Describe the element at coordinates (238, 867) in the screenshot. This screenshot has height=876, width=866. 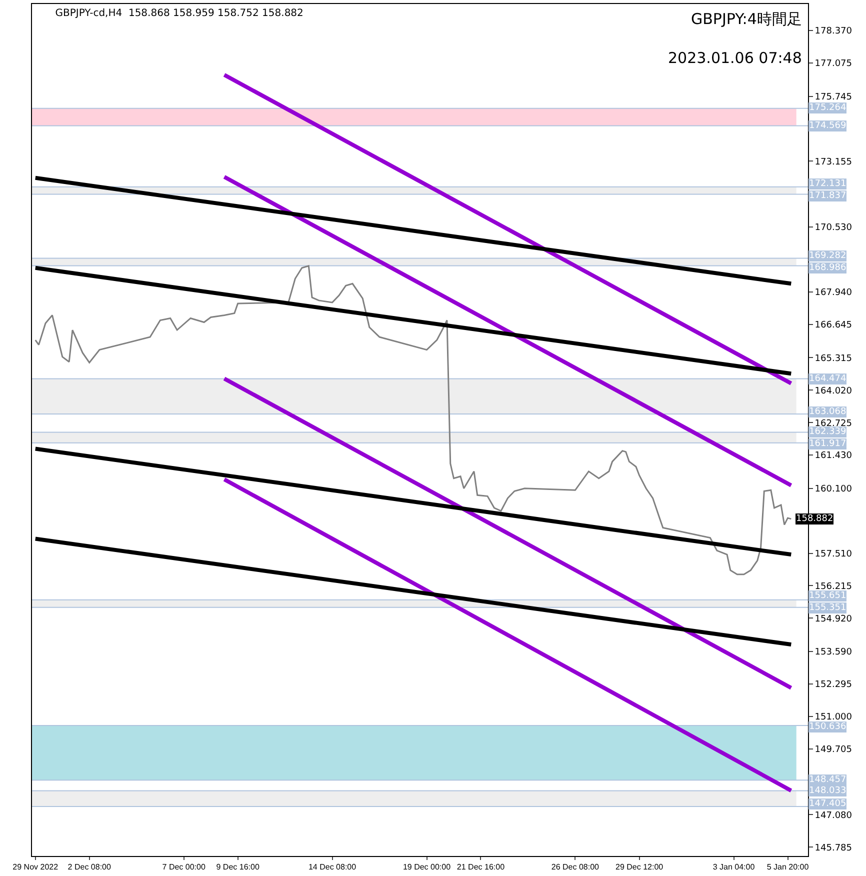
I see `x-tick-label: 9 Dec 16:00` at that location.